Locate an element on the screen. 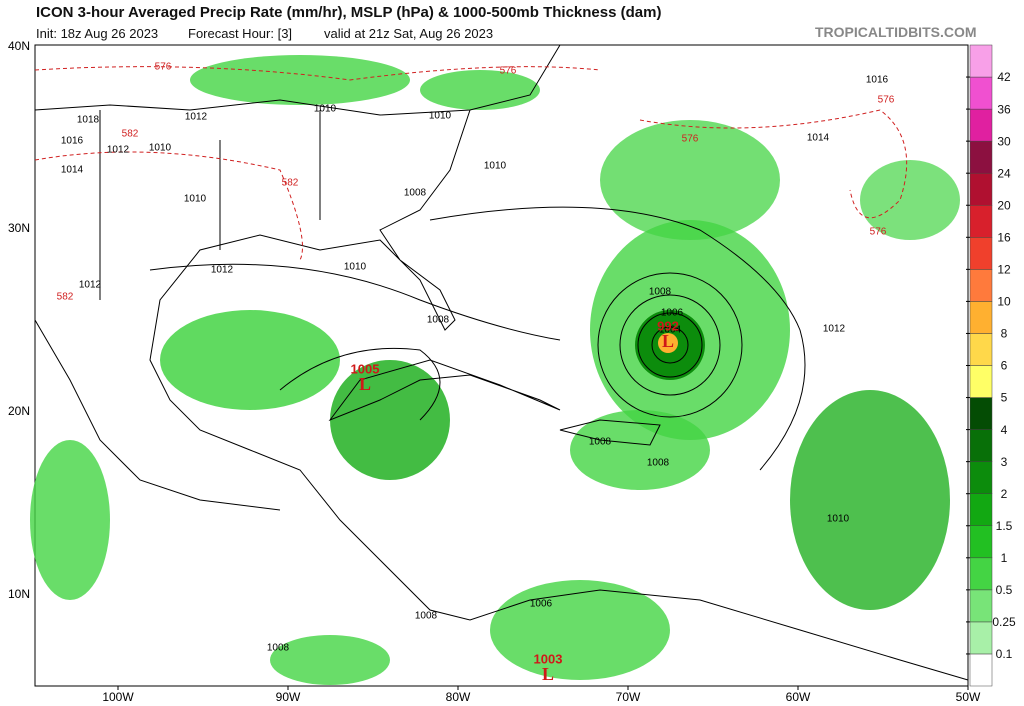 The width and height of the screenshot is (1024, 706). lon-label: 70W is located at coordinates (628, 697).